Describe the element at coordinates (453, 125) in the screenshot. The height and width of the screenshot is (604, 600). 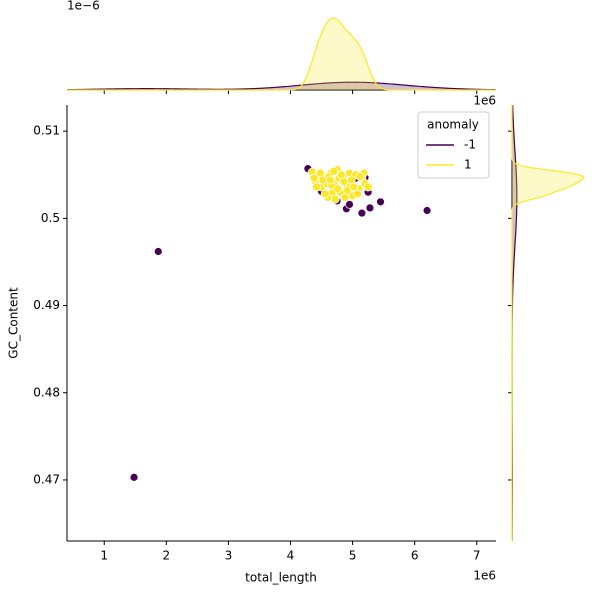
I see `legend-title: anomaly` at that location.